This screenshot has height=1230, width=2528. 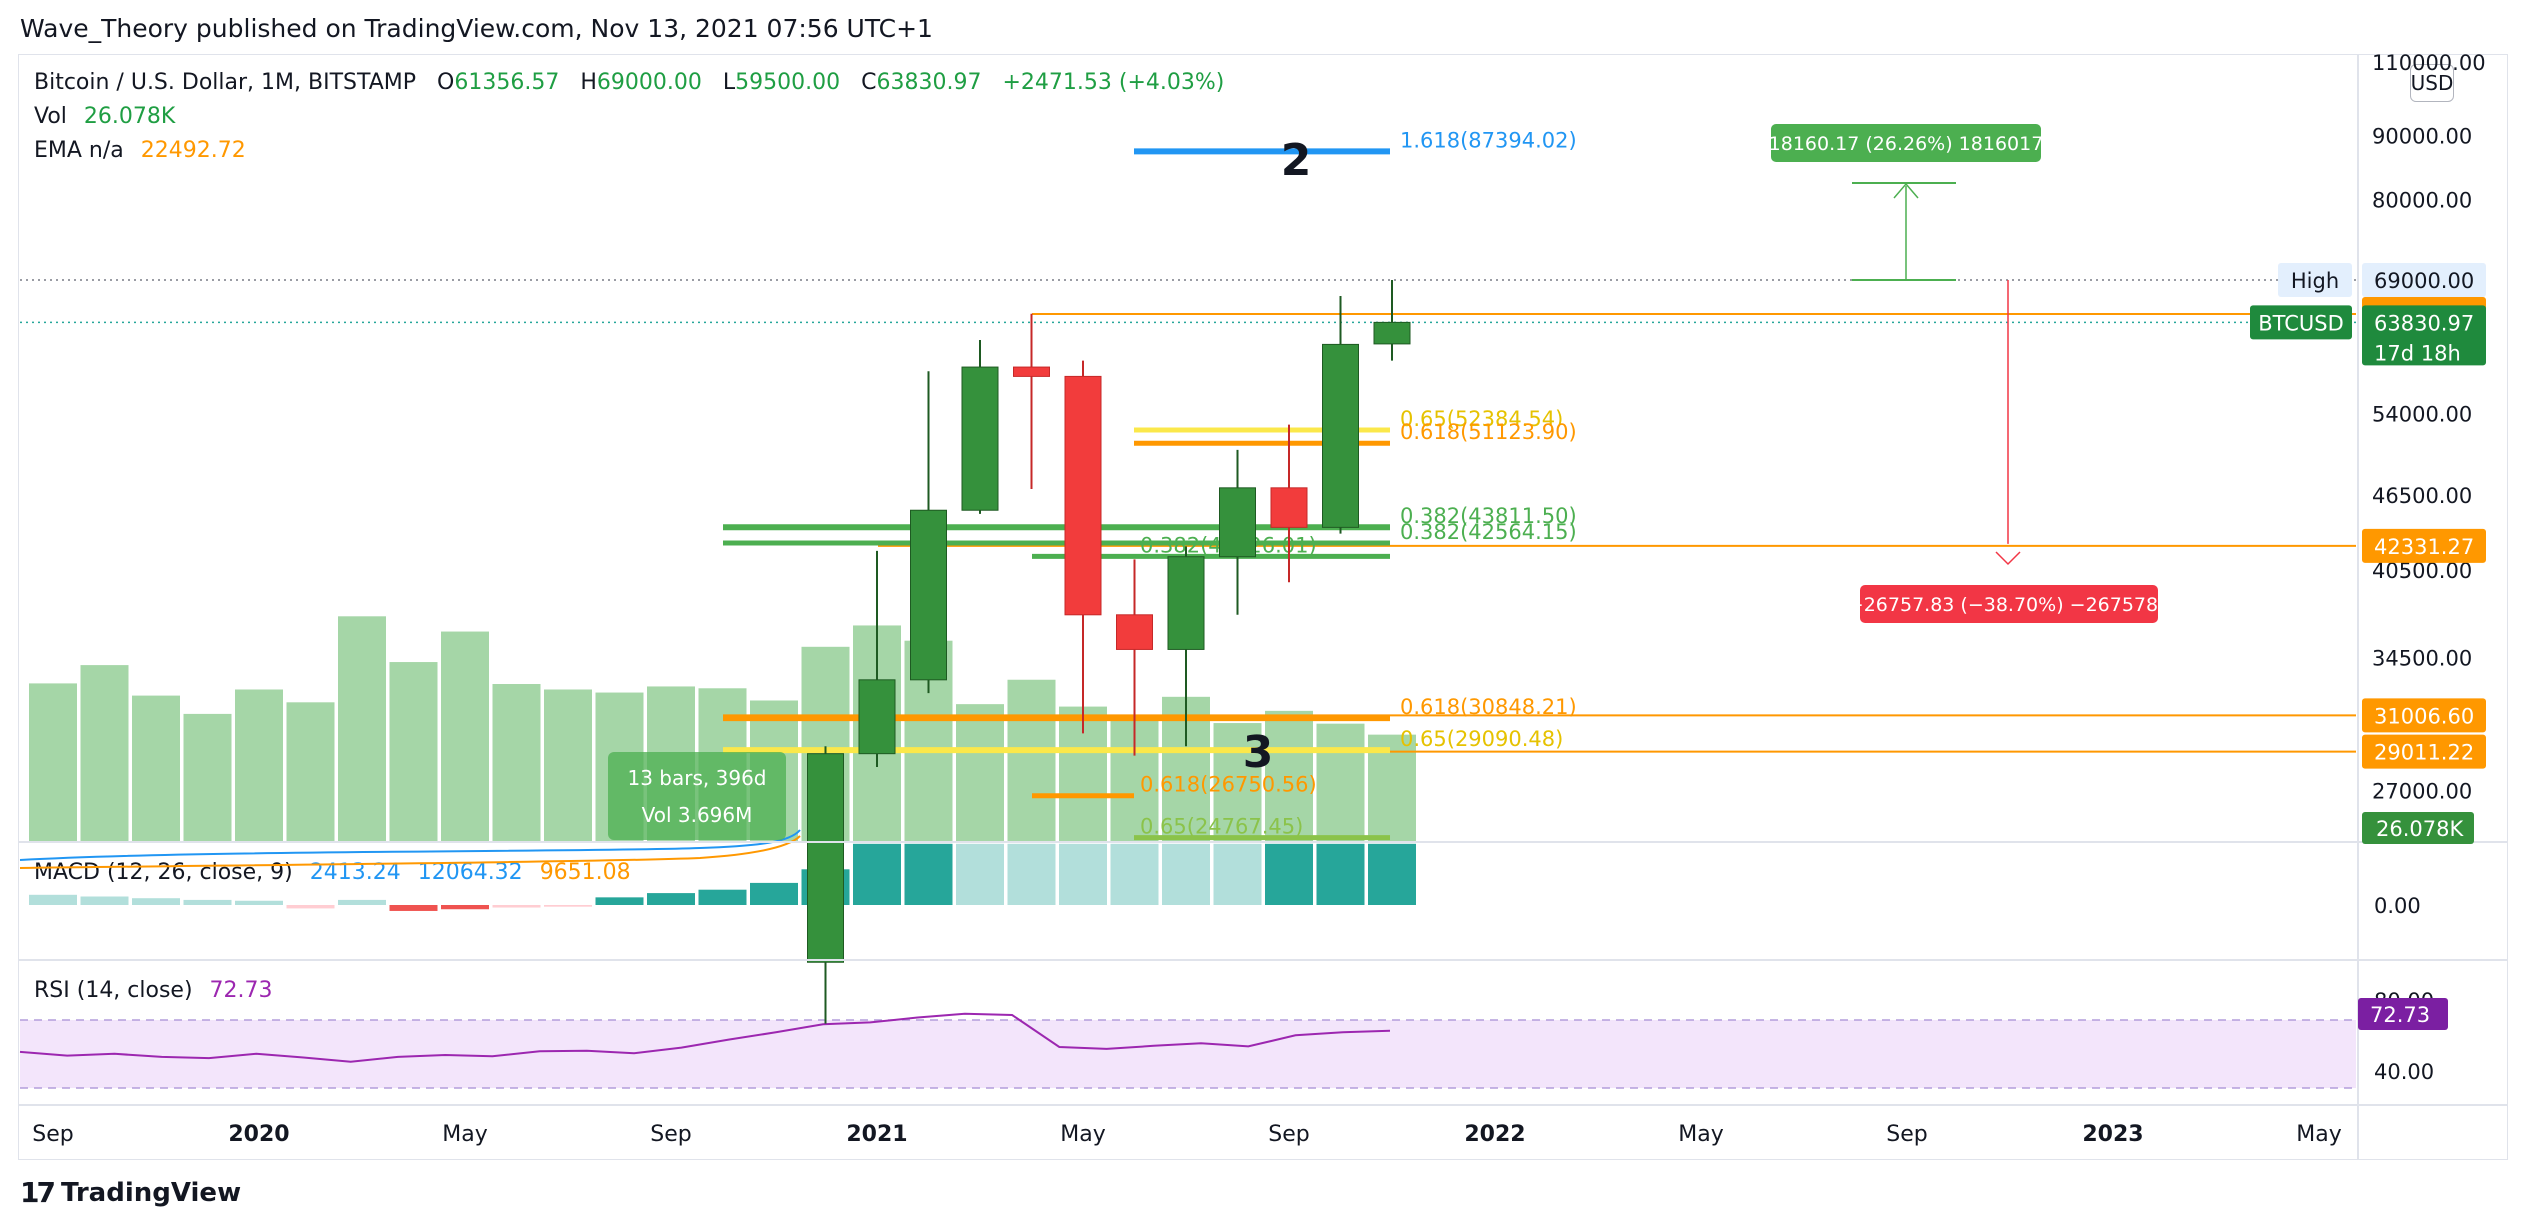 What do you see at coordinates (410, 845) in the screenshot?
I see `macd-line` at bounding box center [410, 845].